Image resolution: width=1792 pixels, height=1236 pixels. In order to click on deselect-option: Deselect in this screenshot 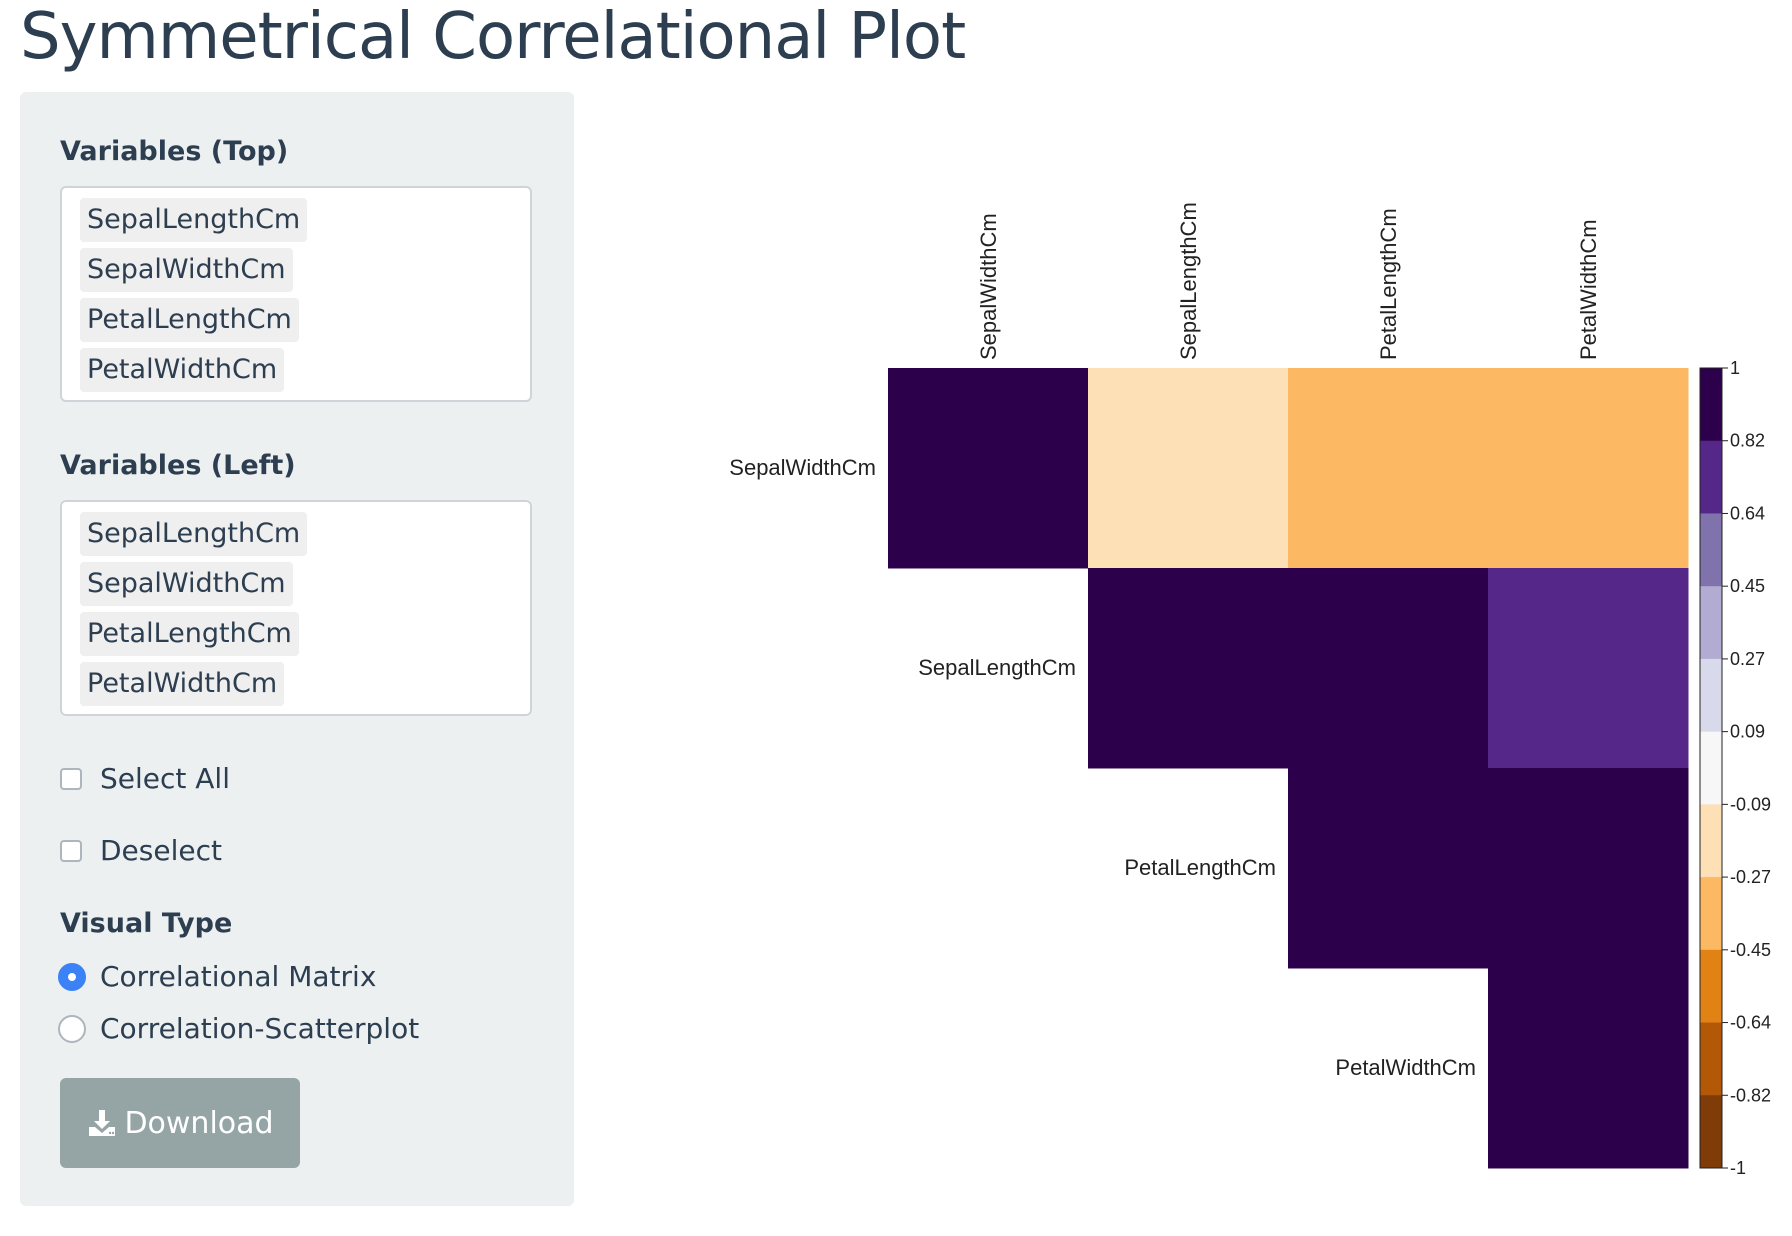, I will do `click(141, 850)`.